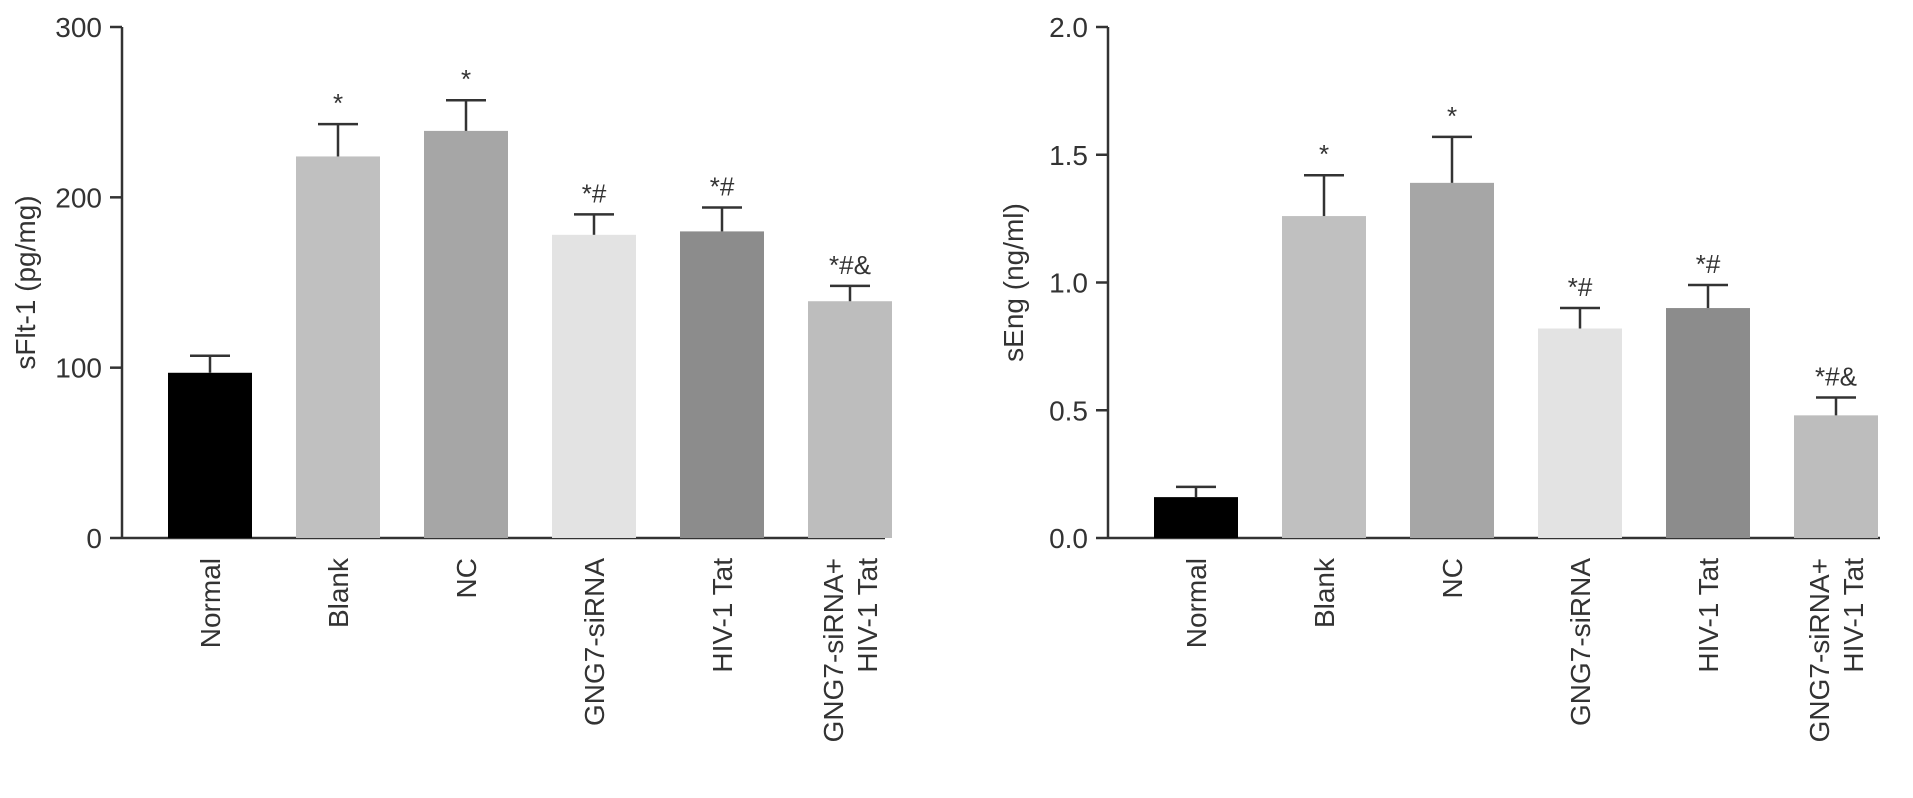 Image resolution: width=1913 pixels, height=798 pixels. I want to click on y-tick-label: 0.5, so click(1068, 410).